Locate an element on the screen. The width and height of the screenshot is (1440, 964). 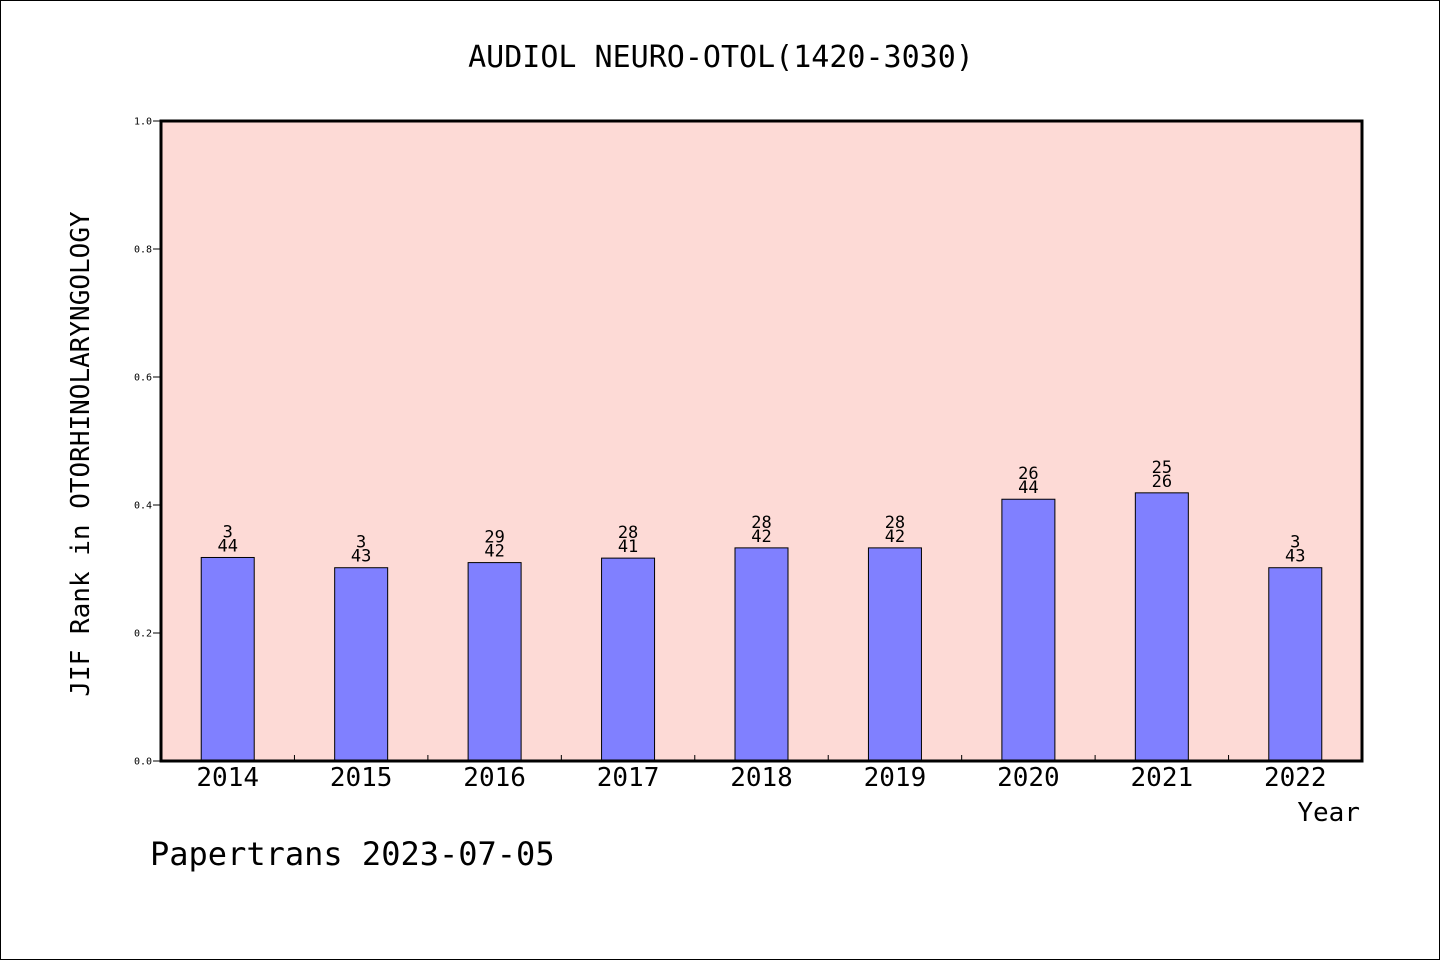
x-axis-label: Year is located at coordinates (1328, 813).